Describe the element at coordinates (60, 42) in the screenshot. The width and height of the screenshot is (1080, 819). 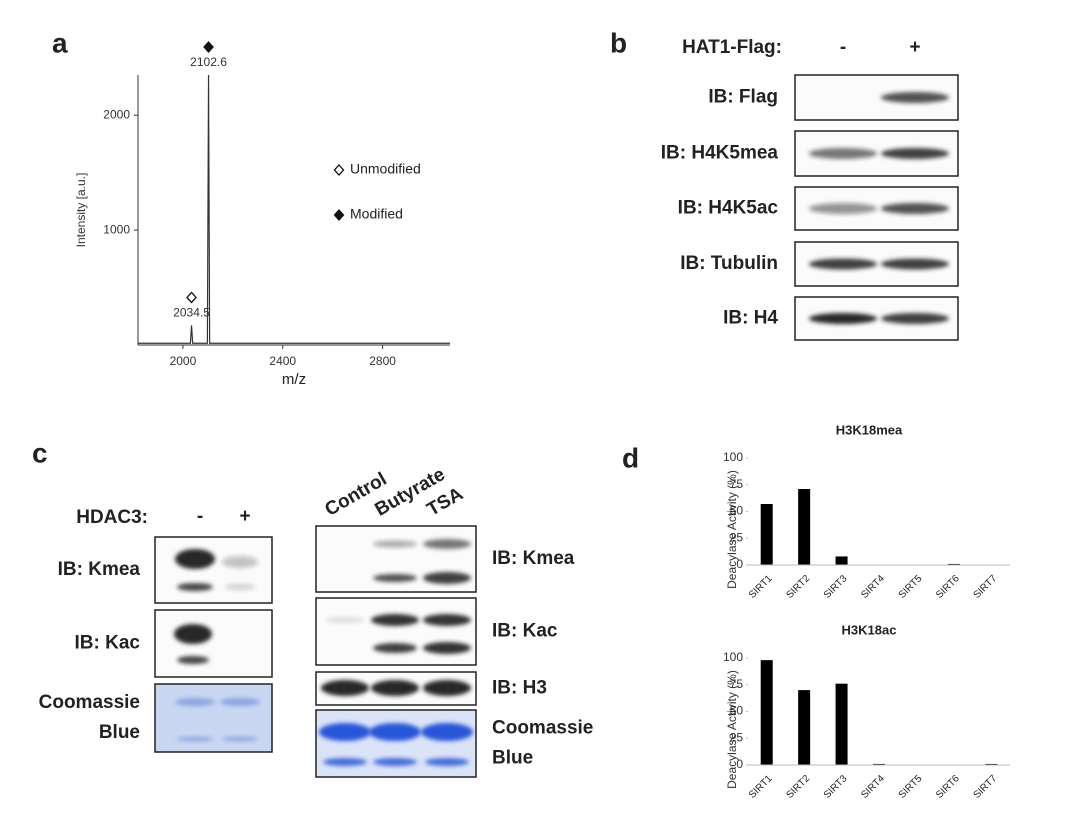
I see `panel-label: a` at that location.